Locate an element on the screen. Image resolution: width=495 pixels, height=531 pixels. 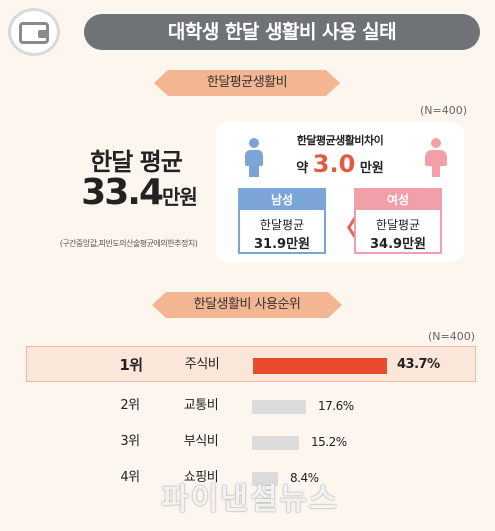
rank-row: 3위 부식비 15.2% is located at coordinates (251, 442).